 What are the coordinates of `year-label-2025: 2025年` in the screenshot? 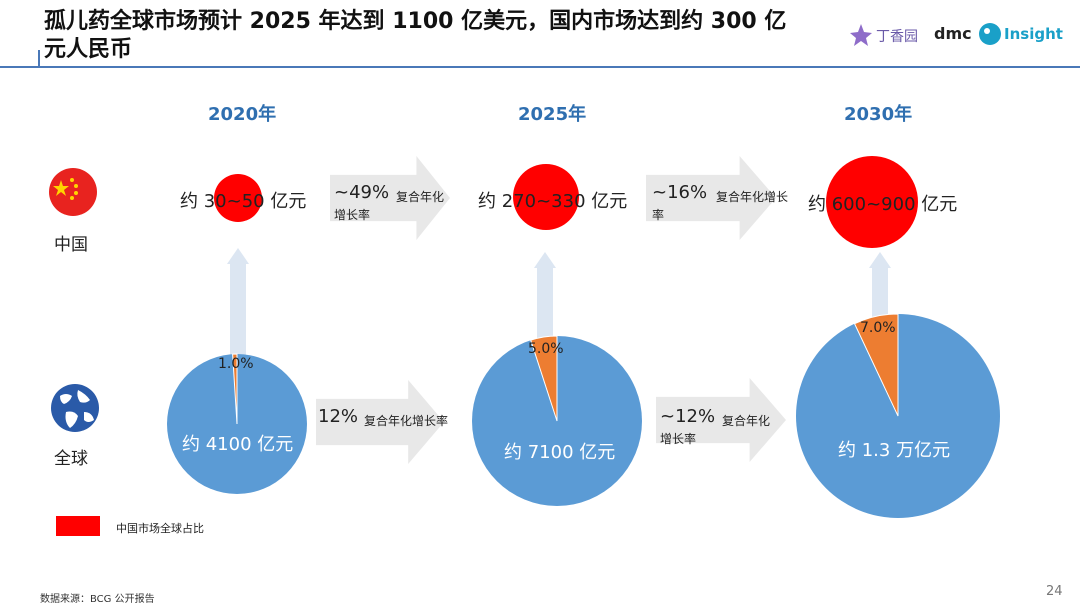 It's located at (552, 114).